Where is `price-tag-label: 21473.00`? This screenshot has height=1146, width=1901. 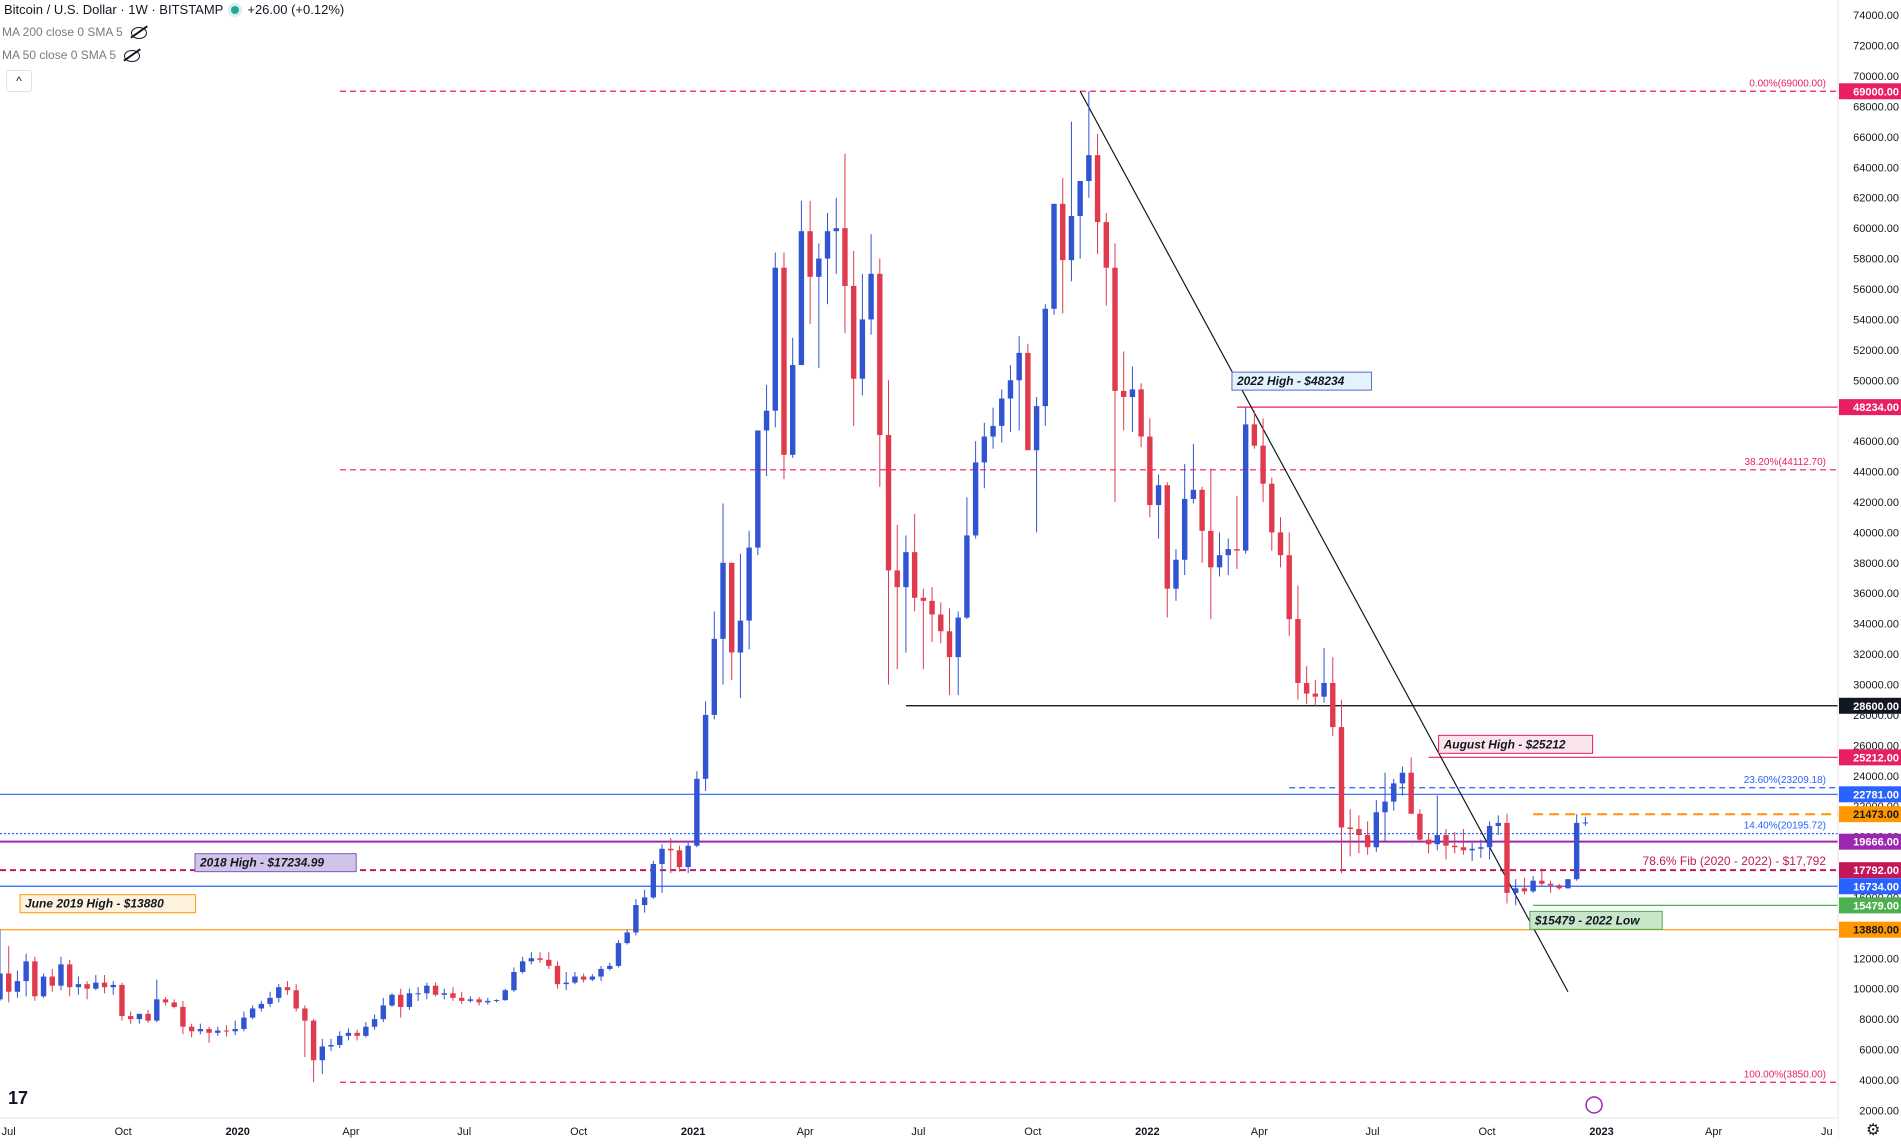
price-tag-label: 21473.00 is located at coordinates (1876, 815).